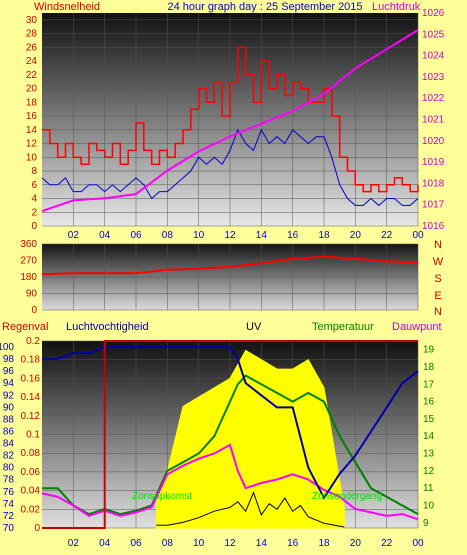 This screenshot has width=467, height=555. Describe the element at coordinates (9, 516) in the screenshot. I see `humidity-tick-label: 72` at that location.